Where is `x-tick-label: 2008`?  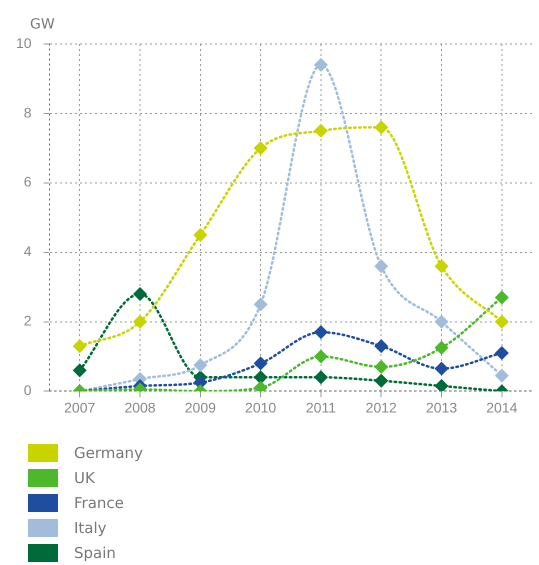 x-tick-label: 2008 is located at coordinates (140, 407).